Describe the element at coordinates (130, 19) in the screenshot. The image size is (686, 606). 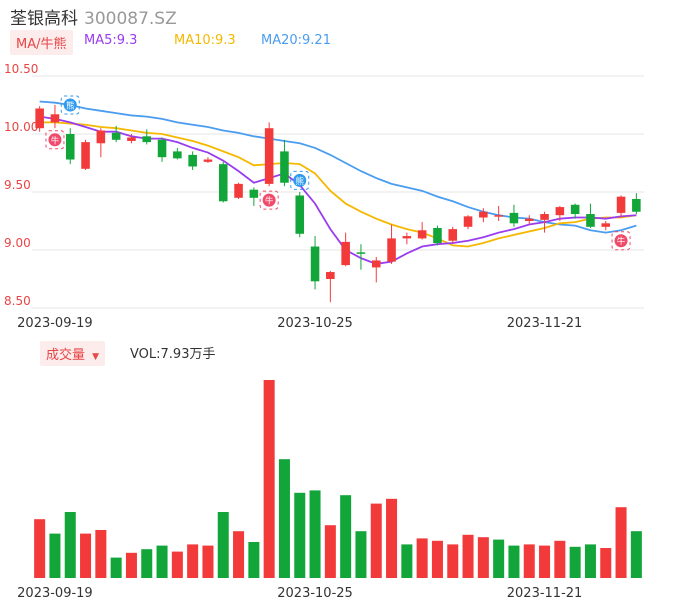
I see `stock-code: 300087.SZ` at that location.